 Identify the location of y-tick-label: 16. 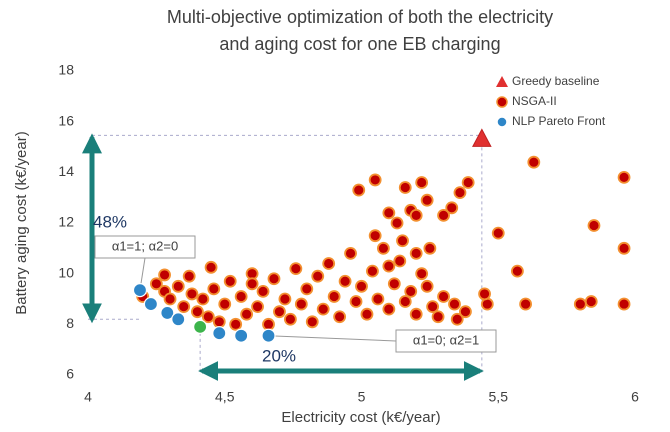
(66, 120).